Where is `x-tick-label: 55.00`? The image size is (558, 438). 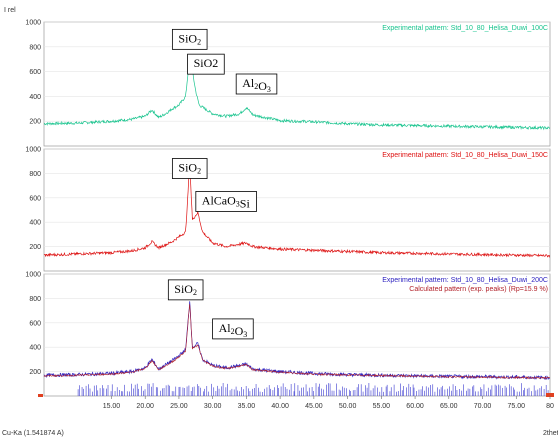
x-tick-label: 55.00 is located at coordinates (382, 406).